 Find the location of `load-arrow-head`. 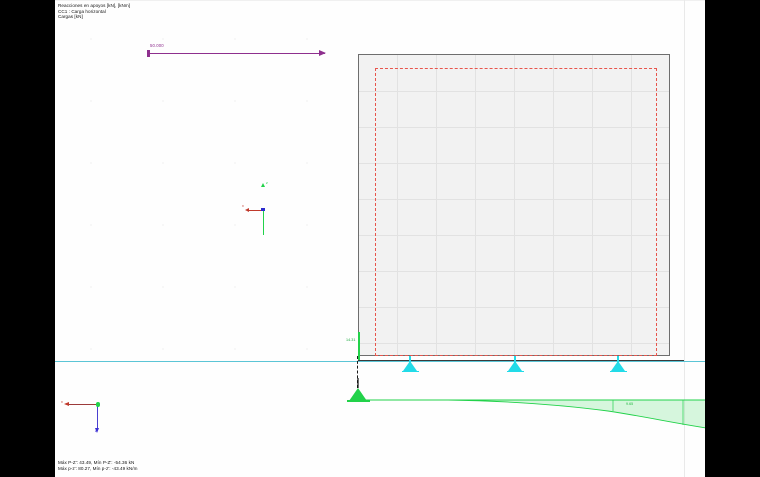

load-arrow-head is located at coordinates (322, 53).